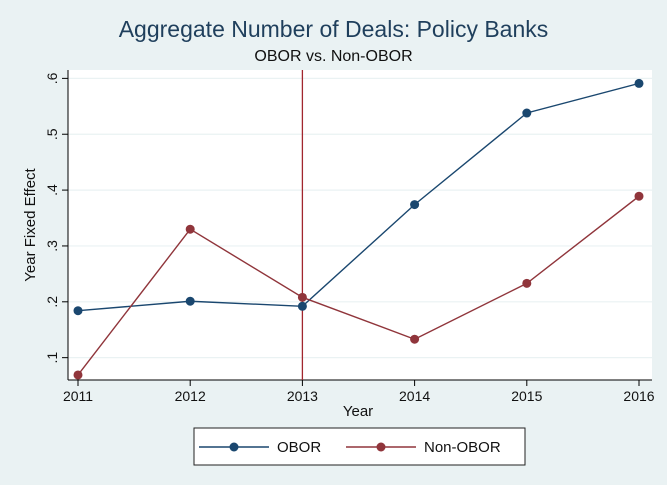 This screenshot has width=667, height=485. I want to click on x-tick-label: 2015, so click(526, 396).